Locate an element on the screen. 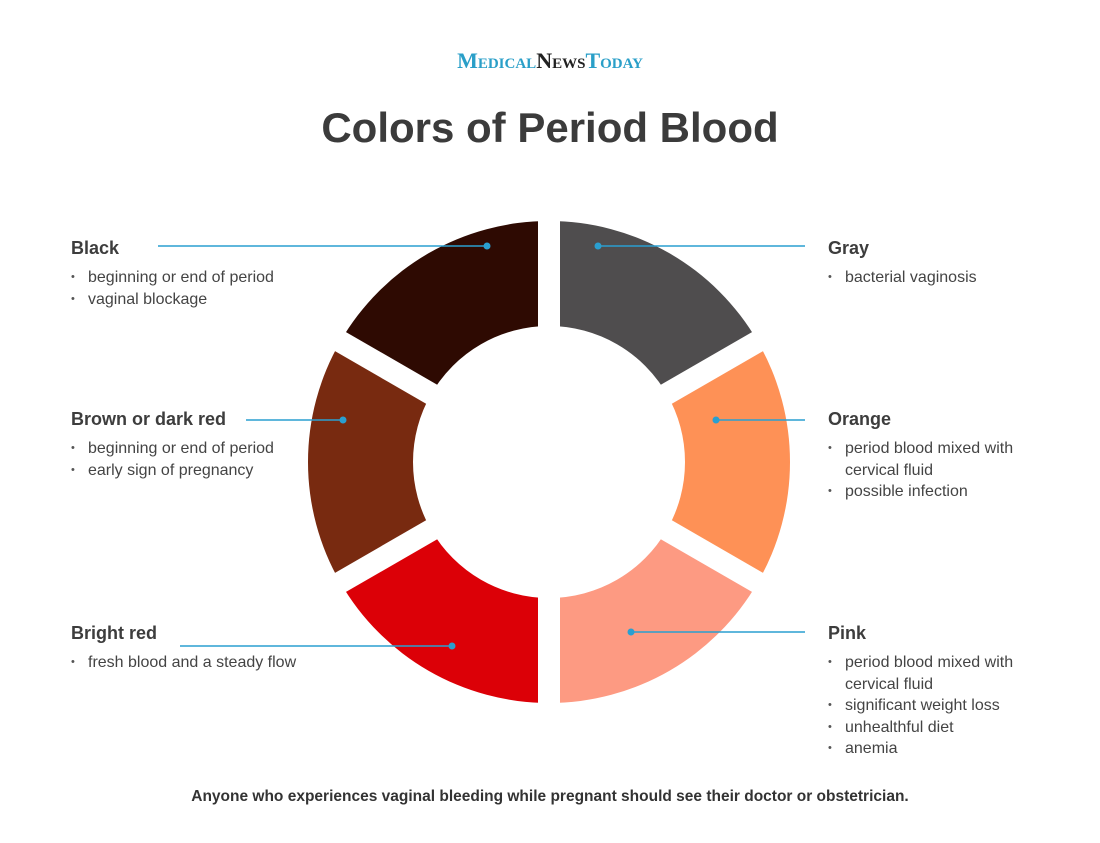 Image resolution: width=1100 pixels, height=843 pixels. label-gray: Gray bacterial vaginosis is located at coordinates (902, 263).